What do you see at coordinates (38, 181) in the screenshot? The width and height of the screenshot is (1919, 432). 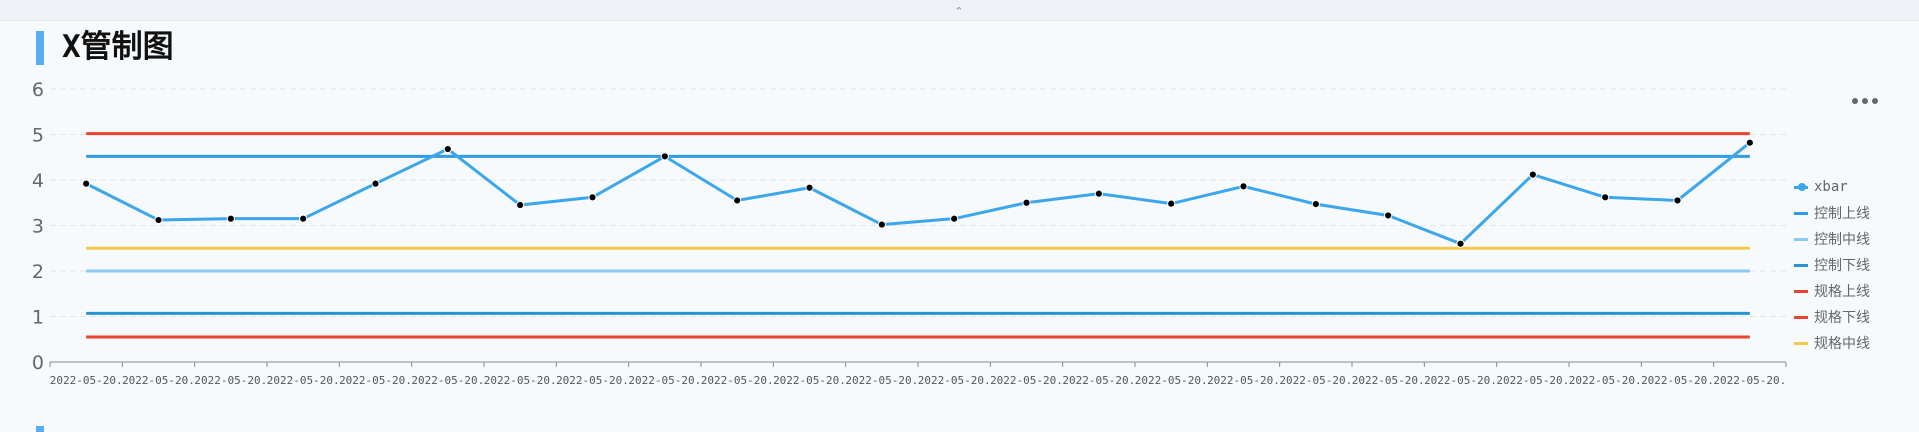 I see `y-tick-label: 4` at bounding box center [38, 181].